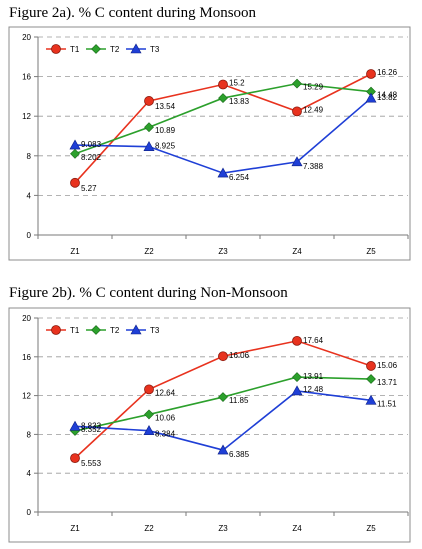  Describe the element at coordinates (91, 144) in the screenshot. I see `data-label: 9.083` at that location.